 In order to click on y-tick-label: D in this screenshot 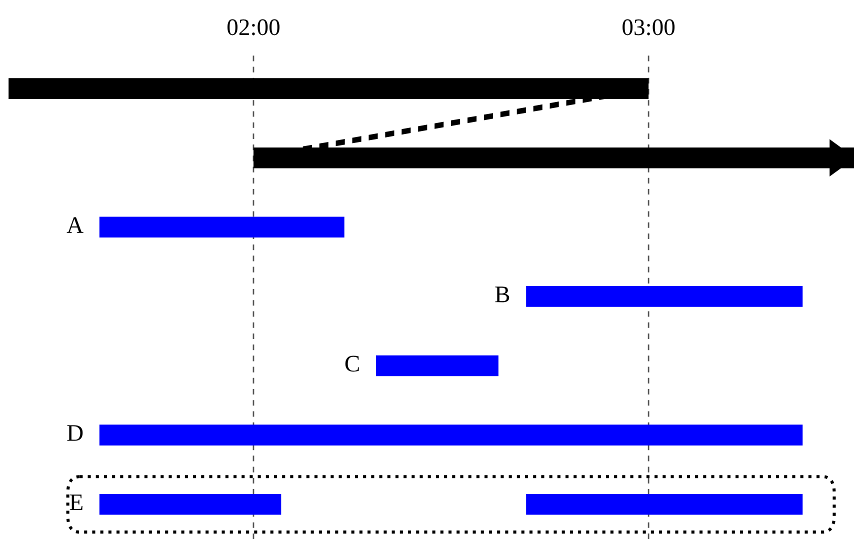, I will do `click(75, 433)`.